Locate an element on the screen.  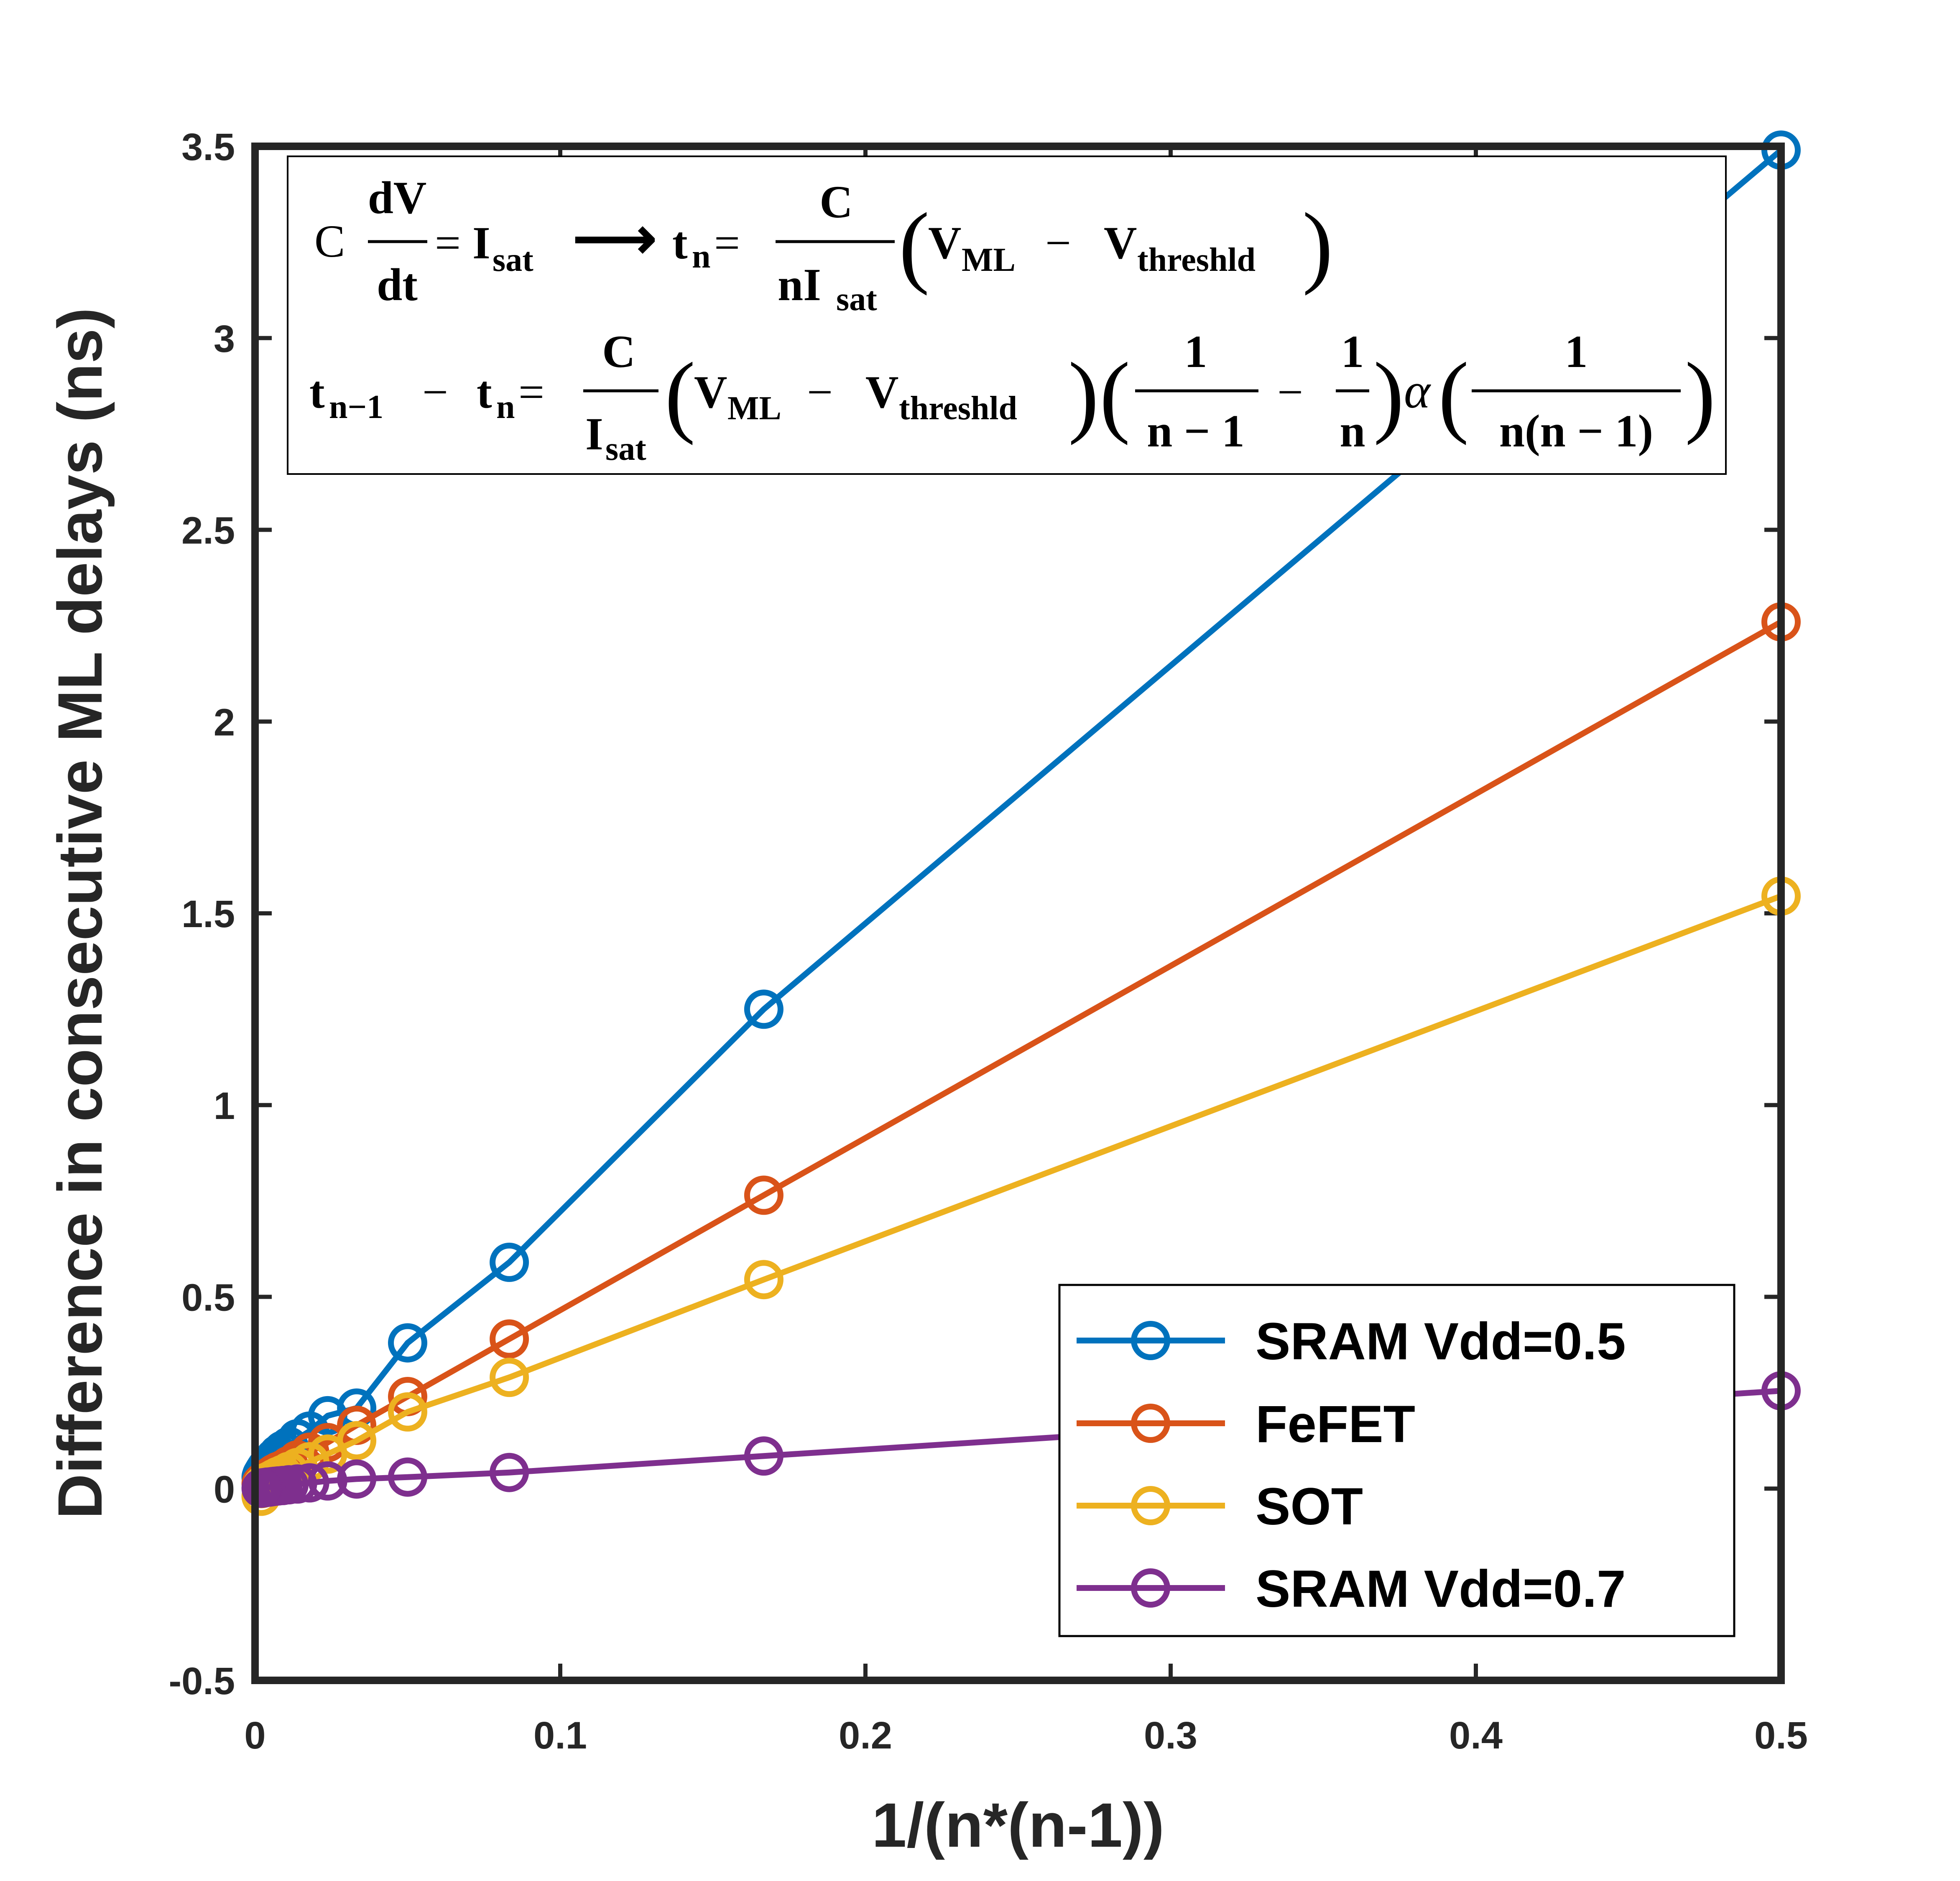
eq2-den-b: n is located at coordinates (1352, 431).